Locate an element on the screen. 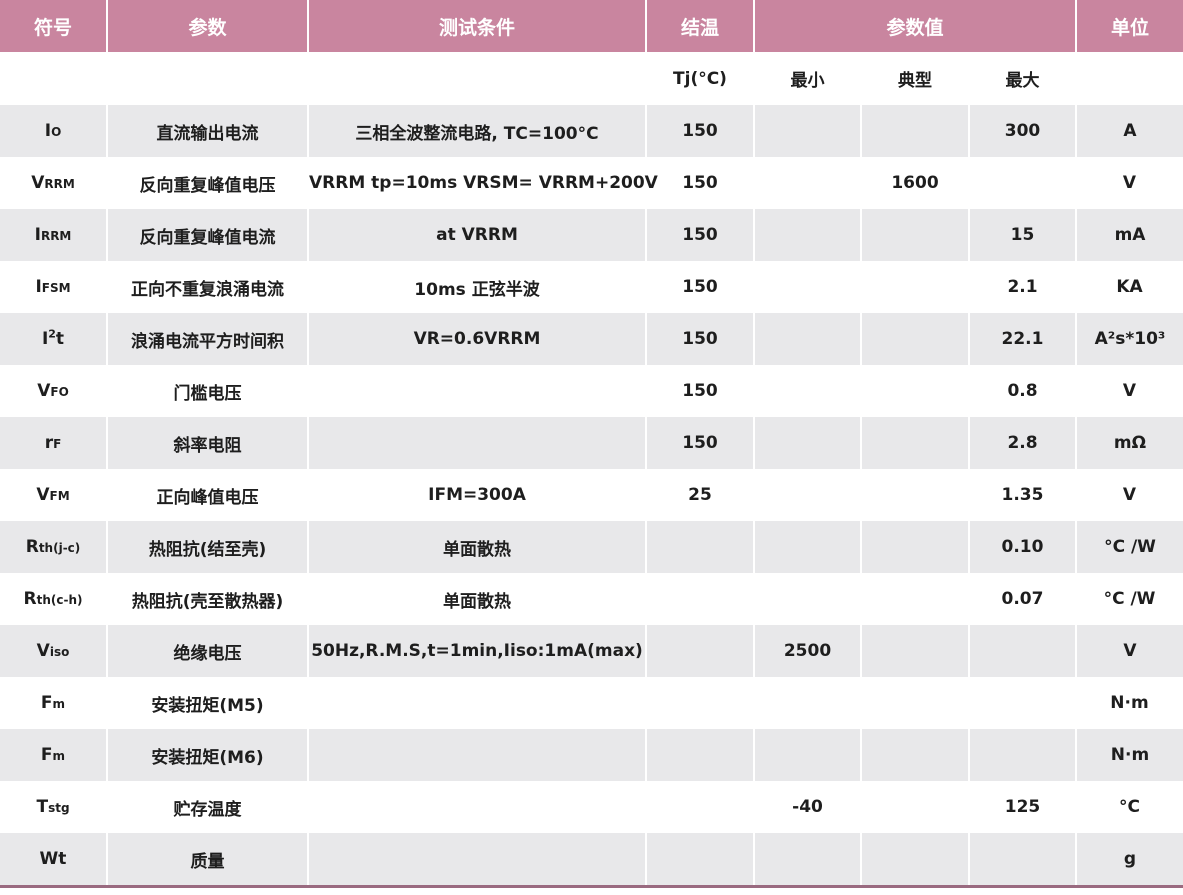 The width and height of the screenshot is (1183, 895). cell-param: 浪涌电流平方时间积 is located at coordinates (208, 339).